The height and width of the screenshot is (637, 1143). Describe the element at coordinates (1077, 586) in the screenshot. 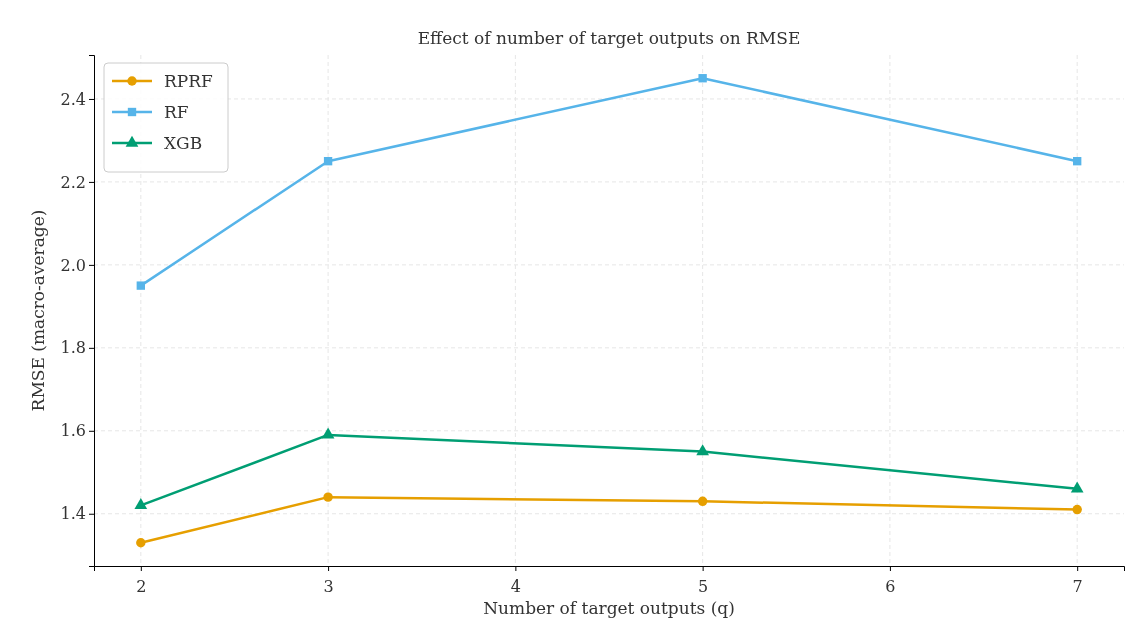

I see `x-tick-label: 7` at that location.